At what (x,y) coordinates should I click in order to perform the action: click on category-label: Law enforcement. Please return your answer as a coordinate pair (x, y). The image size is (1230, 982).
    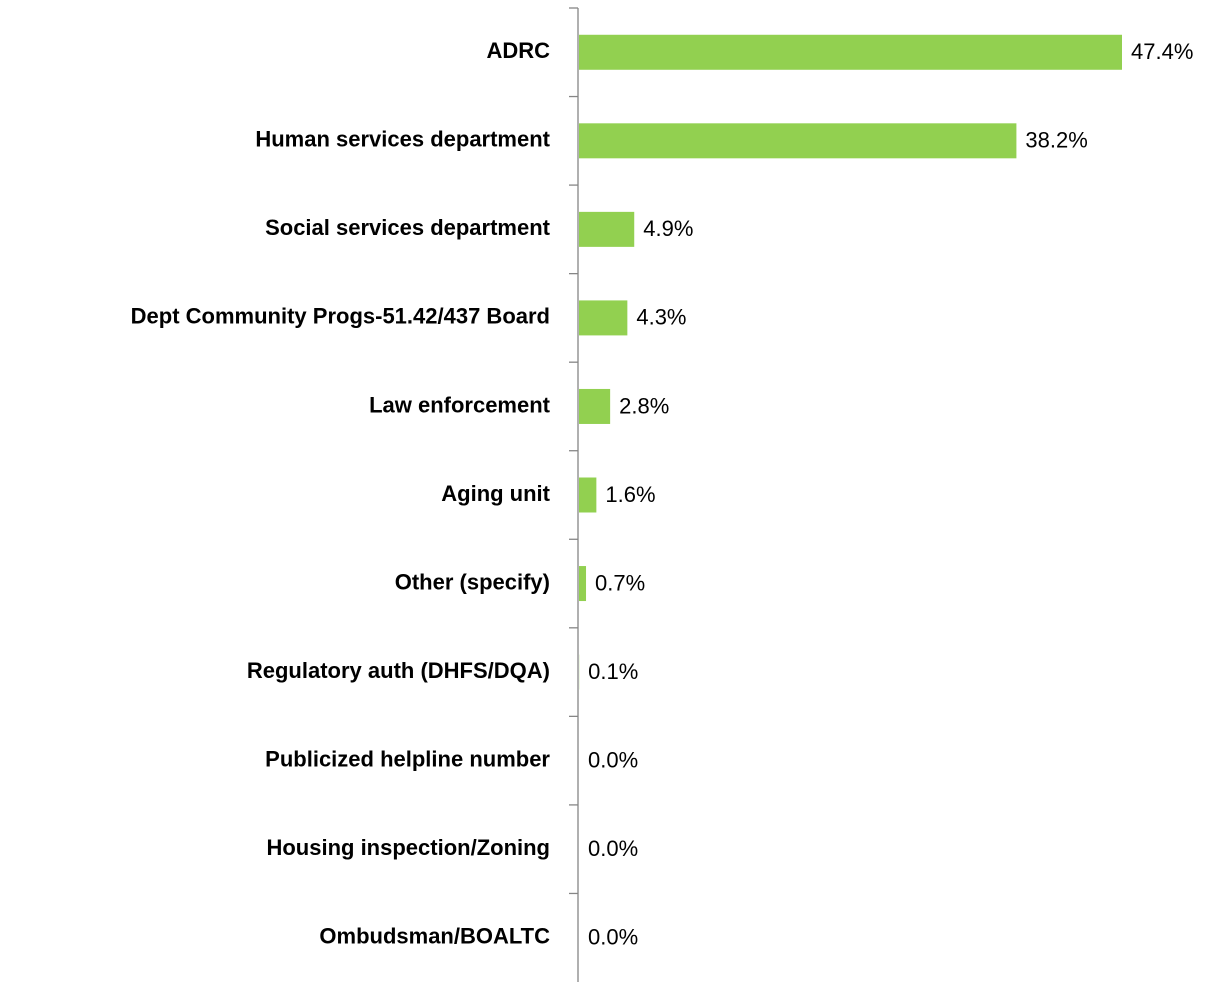
    Looking at the image, I should click on (460, 404).